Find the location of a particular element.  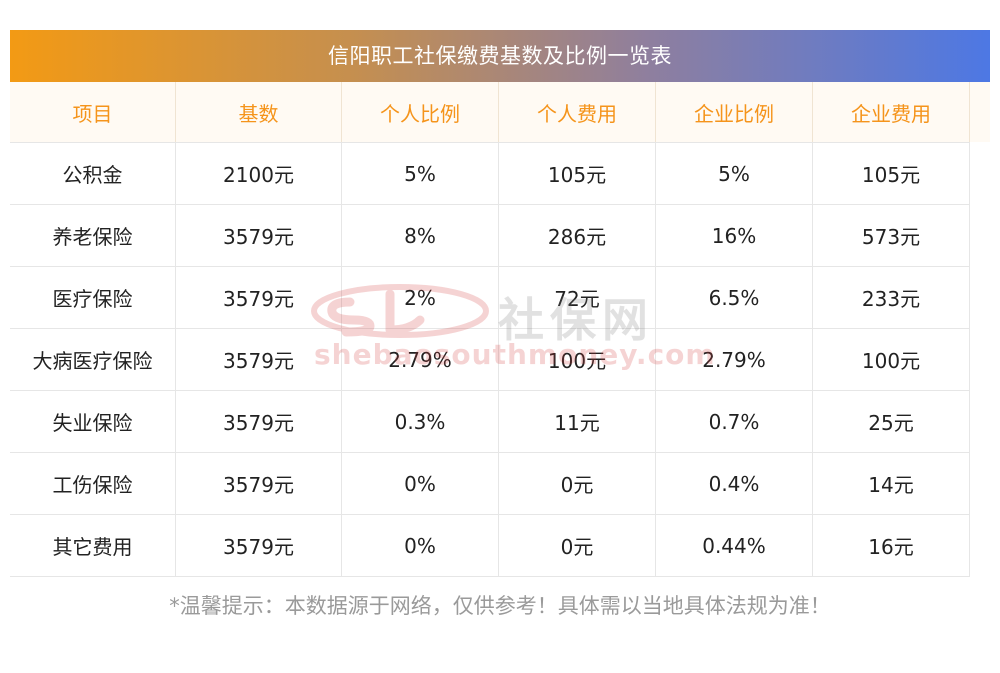

cell-personal-cost: 72元 is located at coordinates (577, 297).